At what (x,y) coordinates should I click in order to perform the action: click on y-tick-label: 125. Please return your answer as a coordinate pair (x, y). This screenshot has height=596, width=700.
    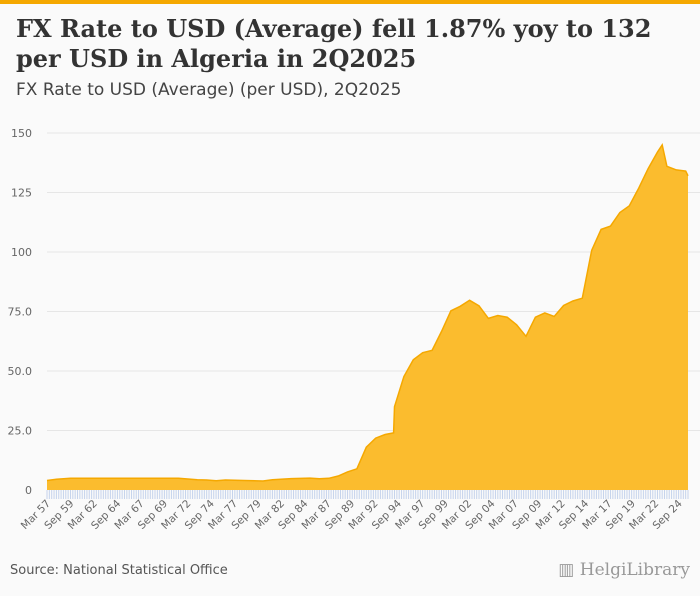
    Looking at the image, I should click on (21, 193).